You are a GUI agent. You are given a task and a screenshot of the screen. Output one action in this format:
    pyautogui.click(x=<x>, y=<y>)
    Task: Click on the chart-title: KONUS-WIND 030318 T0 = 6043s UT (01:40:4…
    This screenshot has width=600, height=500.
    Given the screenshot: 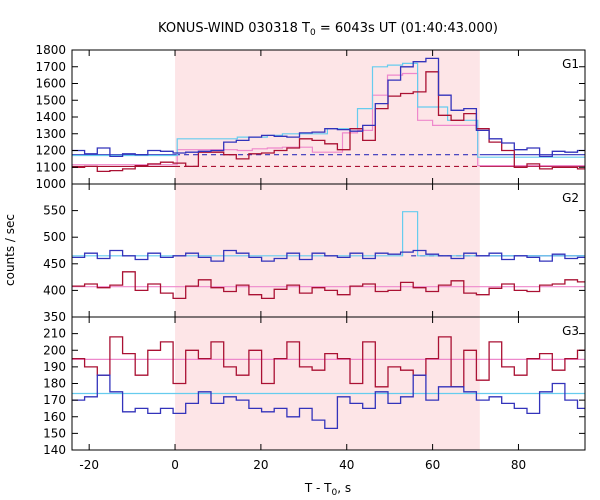 What is the action you would take?
    pyautogui.click(x=328, y=29)
    